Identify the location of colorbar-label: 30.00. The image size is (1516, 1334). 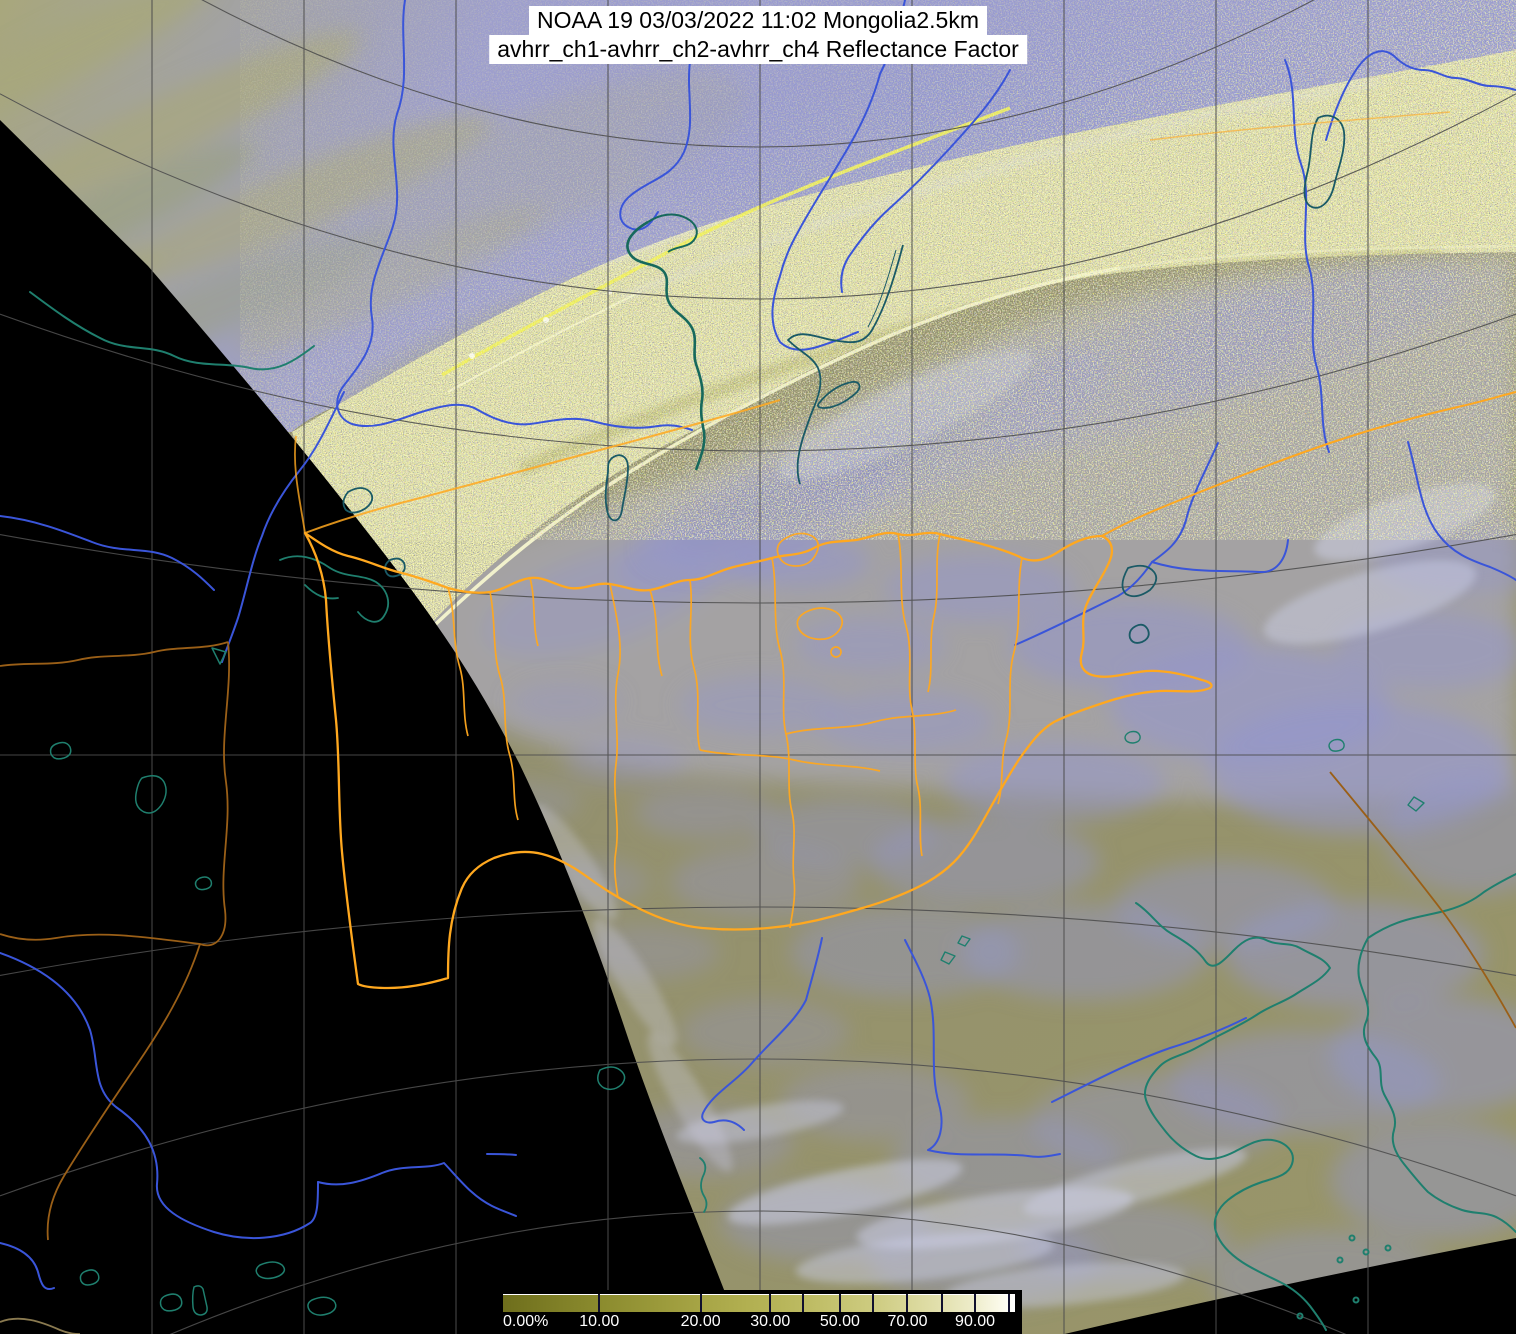
(770, 1321).